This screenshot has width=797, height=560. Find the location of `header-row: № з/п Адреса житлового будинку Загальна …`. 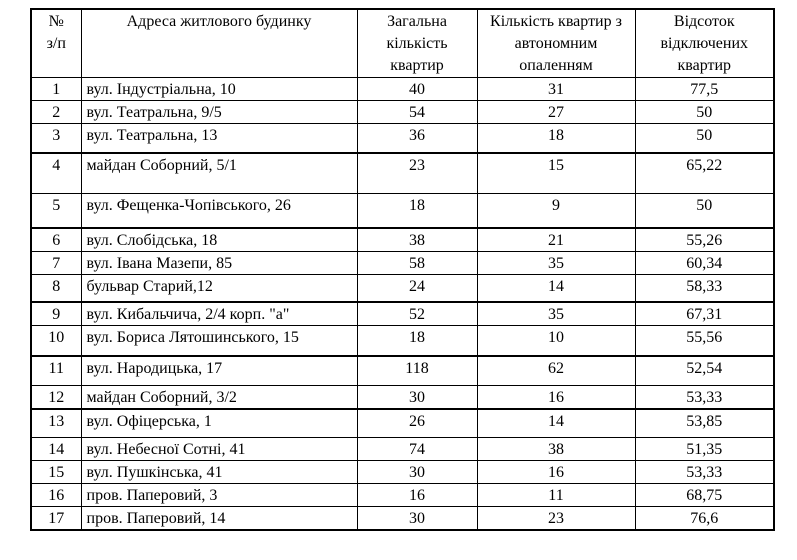

header-row: № з/п Адреса житлового будинку Загальна … is located at coordinates (402, 43).